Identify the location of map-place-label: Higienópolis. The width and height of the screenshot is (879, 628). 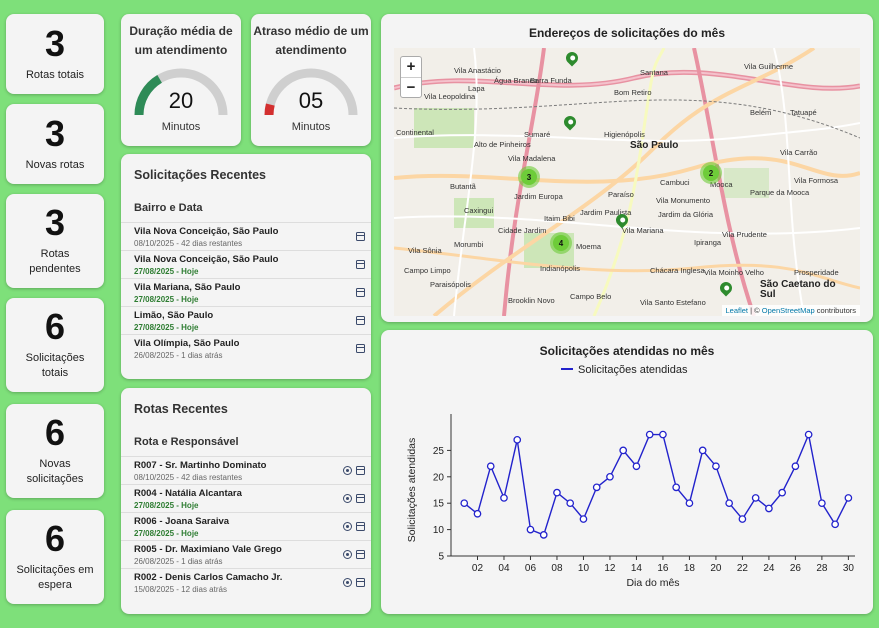
(624, 134).